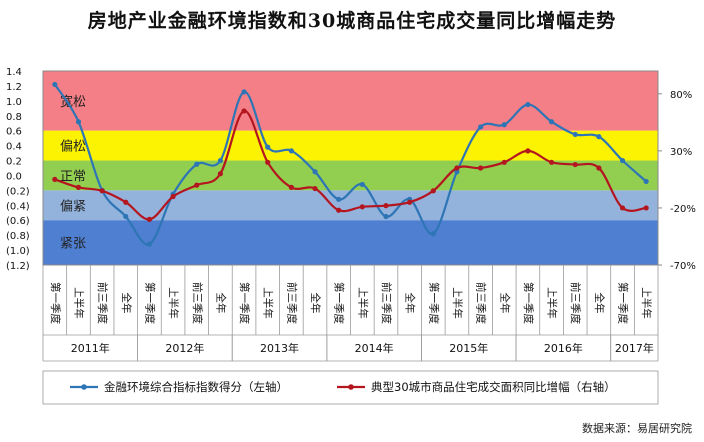 The height and width of the screenshot is (442, 704). I want to click on y-left-tick-label: (0.6), so click(18, 221).